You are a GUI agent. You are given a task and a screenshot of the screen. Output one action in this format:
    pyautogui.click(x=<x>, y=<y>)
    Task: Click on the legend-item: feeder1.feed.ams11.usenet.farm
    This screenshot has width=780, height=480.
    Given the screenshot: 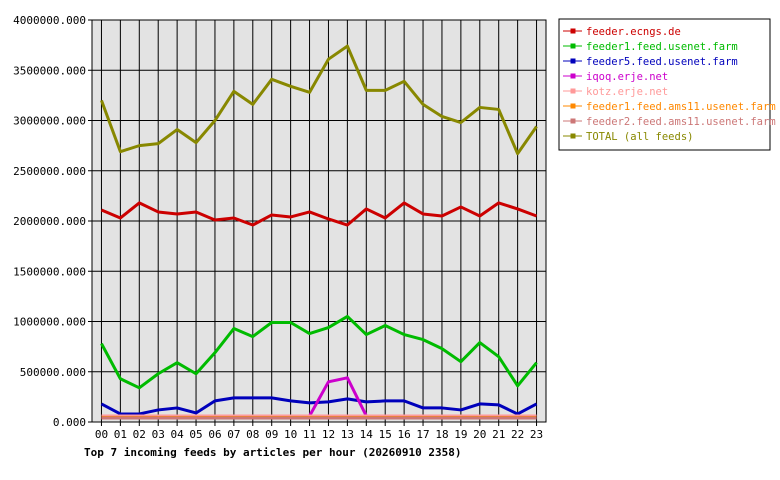 What is the action you would take?
    pyautogui.click(x=669, y=107)
    